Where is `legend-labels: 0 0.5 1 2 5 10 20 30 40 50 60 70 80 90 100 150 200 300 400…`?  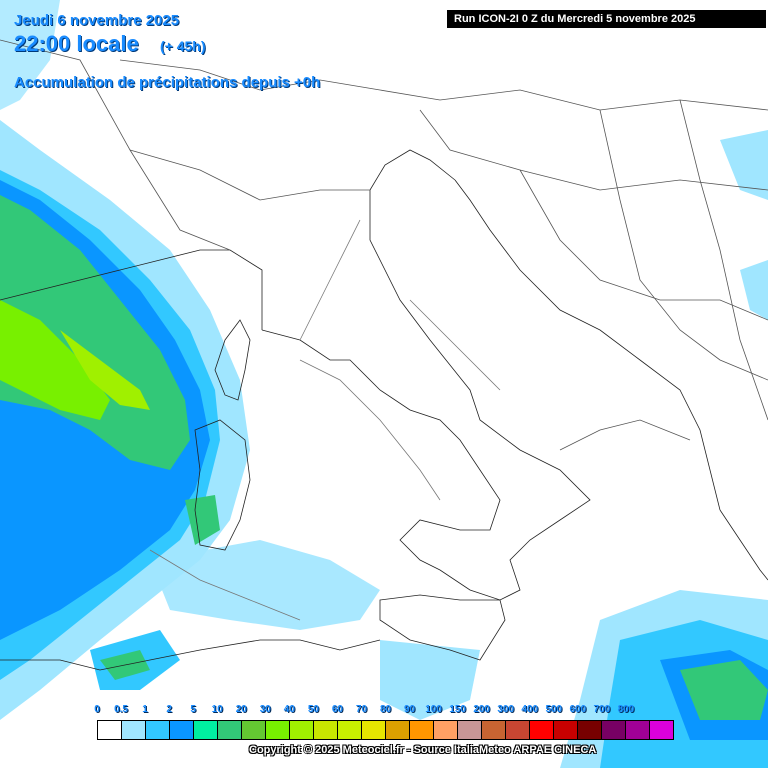
legend-labels: 0 0.5 1 2 5 10 20 30 40 50 60 70 80 90 100 150 200 300 400… is located at coordinates (389, 712).